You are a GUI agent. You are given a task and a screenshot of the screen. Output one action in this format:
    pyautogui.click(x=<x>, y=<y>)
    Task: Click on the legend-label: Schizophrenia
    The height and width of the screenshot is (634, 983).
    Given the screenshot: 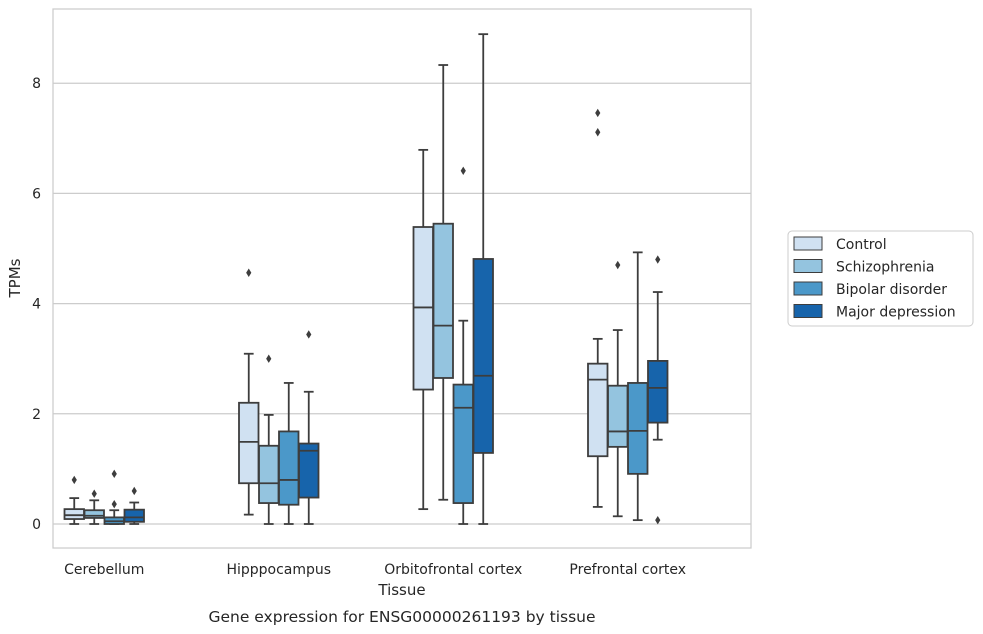 What is the action you would take?
    pyautogui.click(x=885, y=268)
    